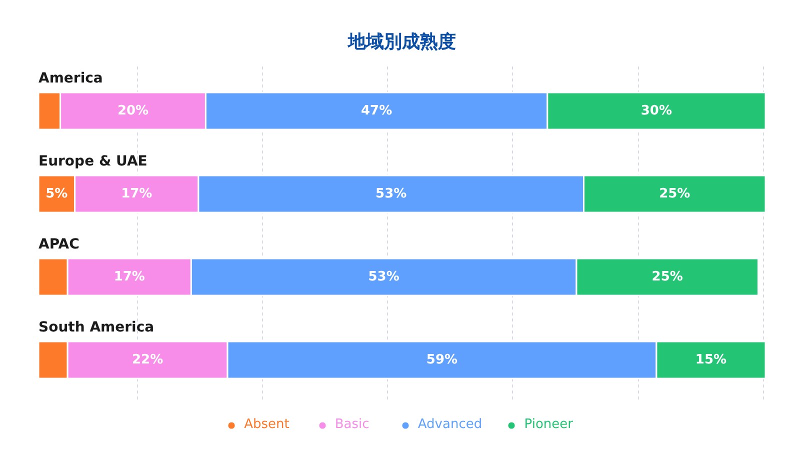  I want to click on y-tick-label: Europe & UAE, so click(93, 162).